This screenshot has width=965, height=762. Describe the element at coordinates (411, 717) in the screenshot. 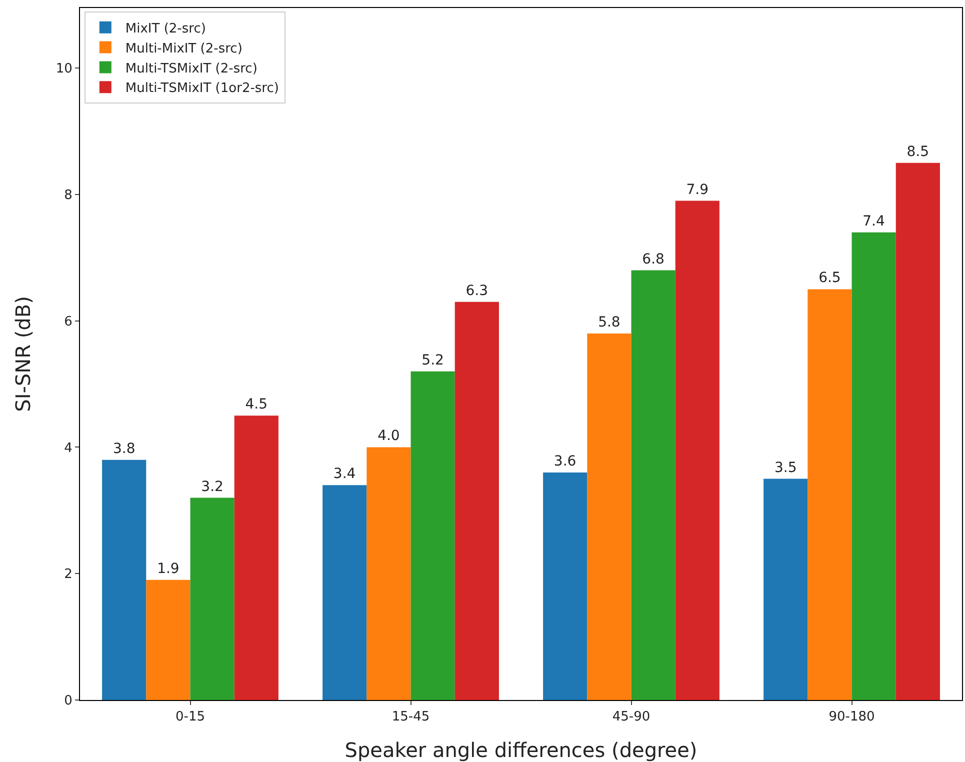

I see `x-tick-label: 15-45` at that location.